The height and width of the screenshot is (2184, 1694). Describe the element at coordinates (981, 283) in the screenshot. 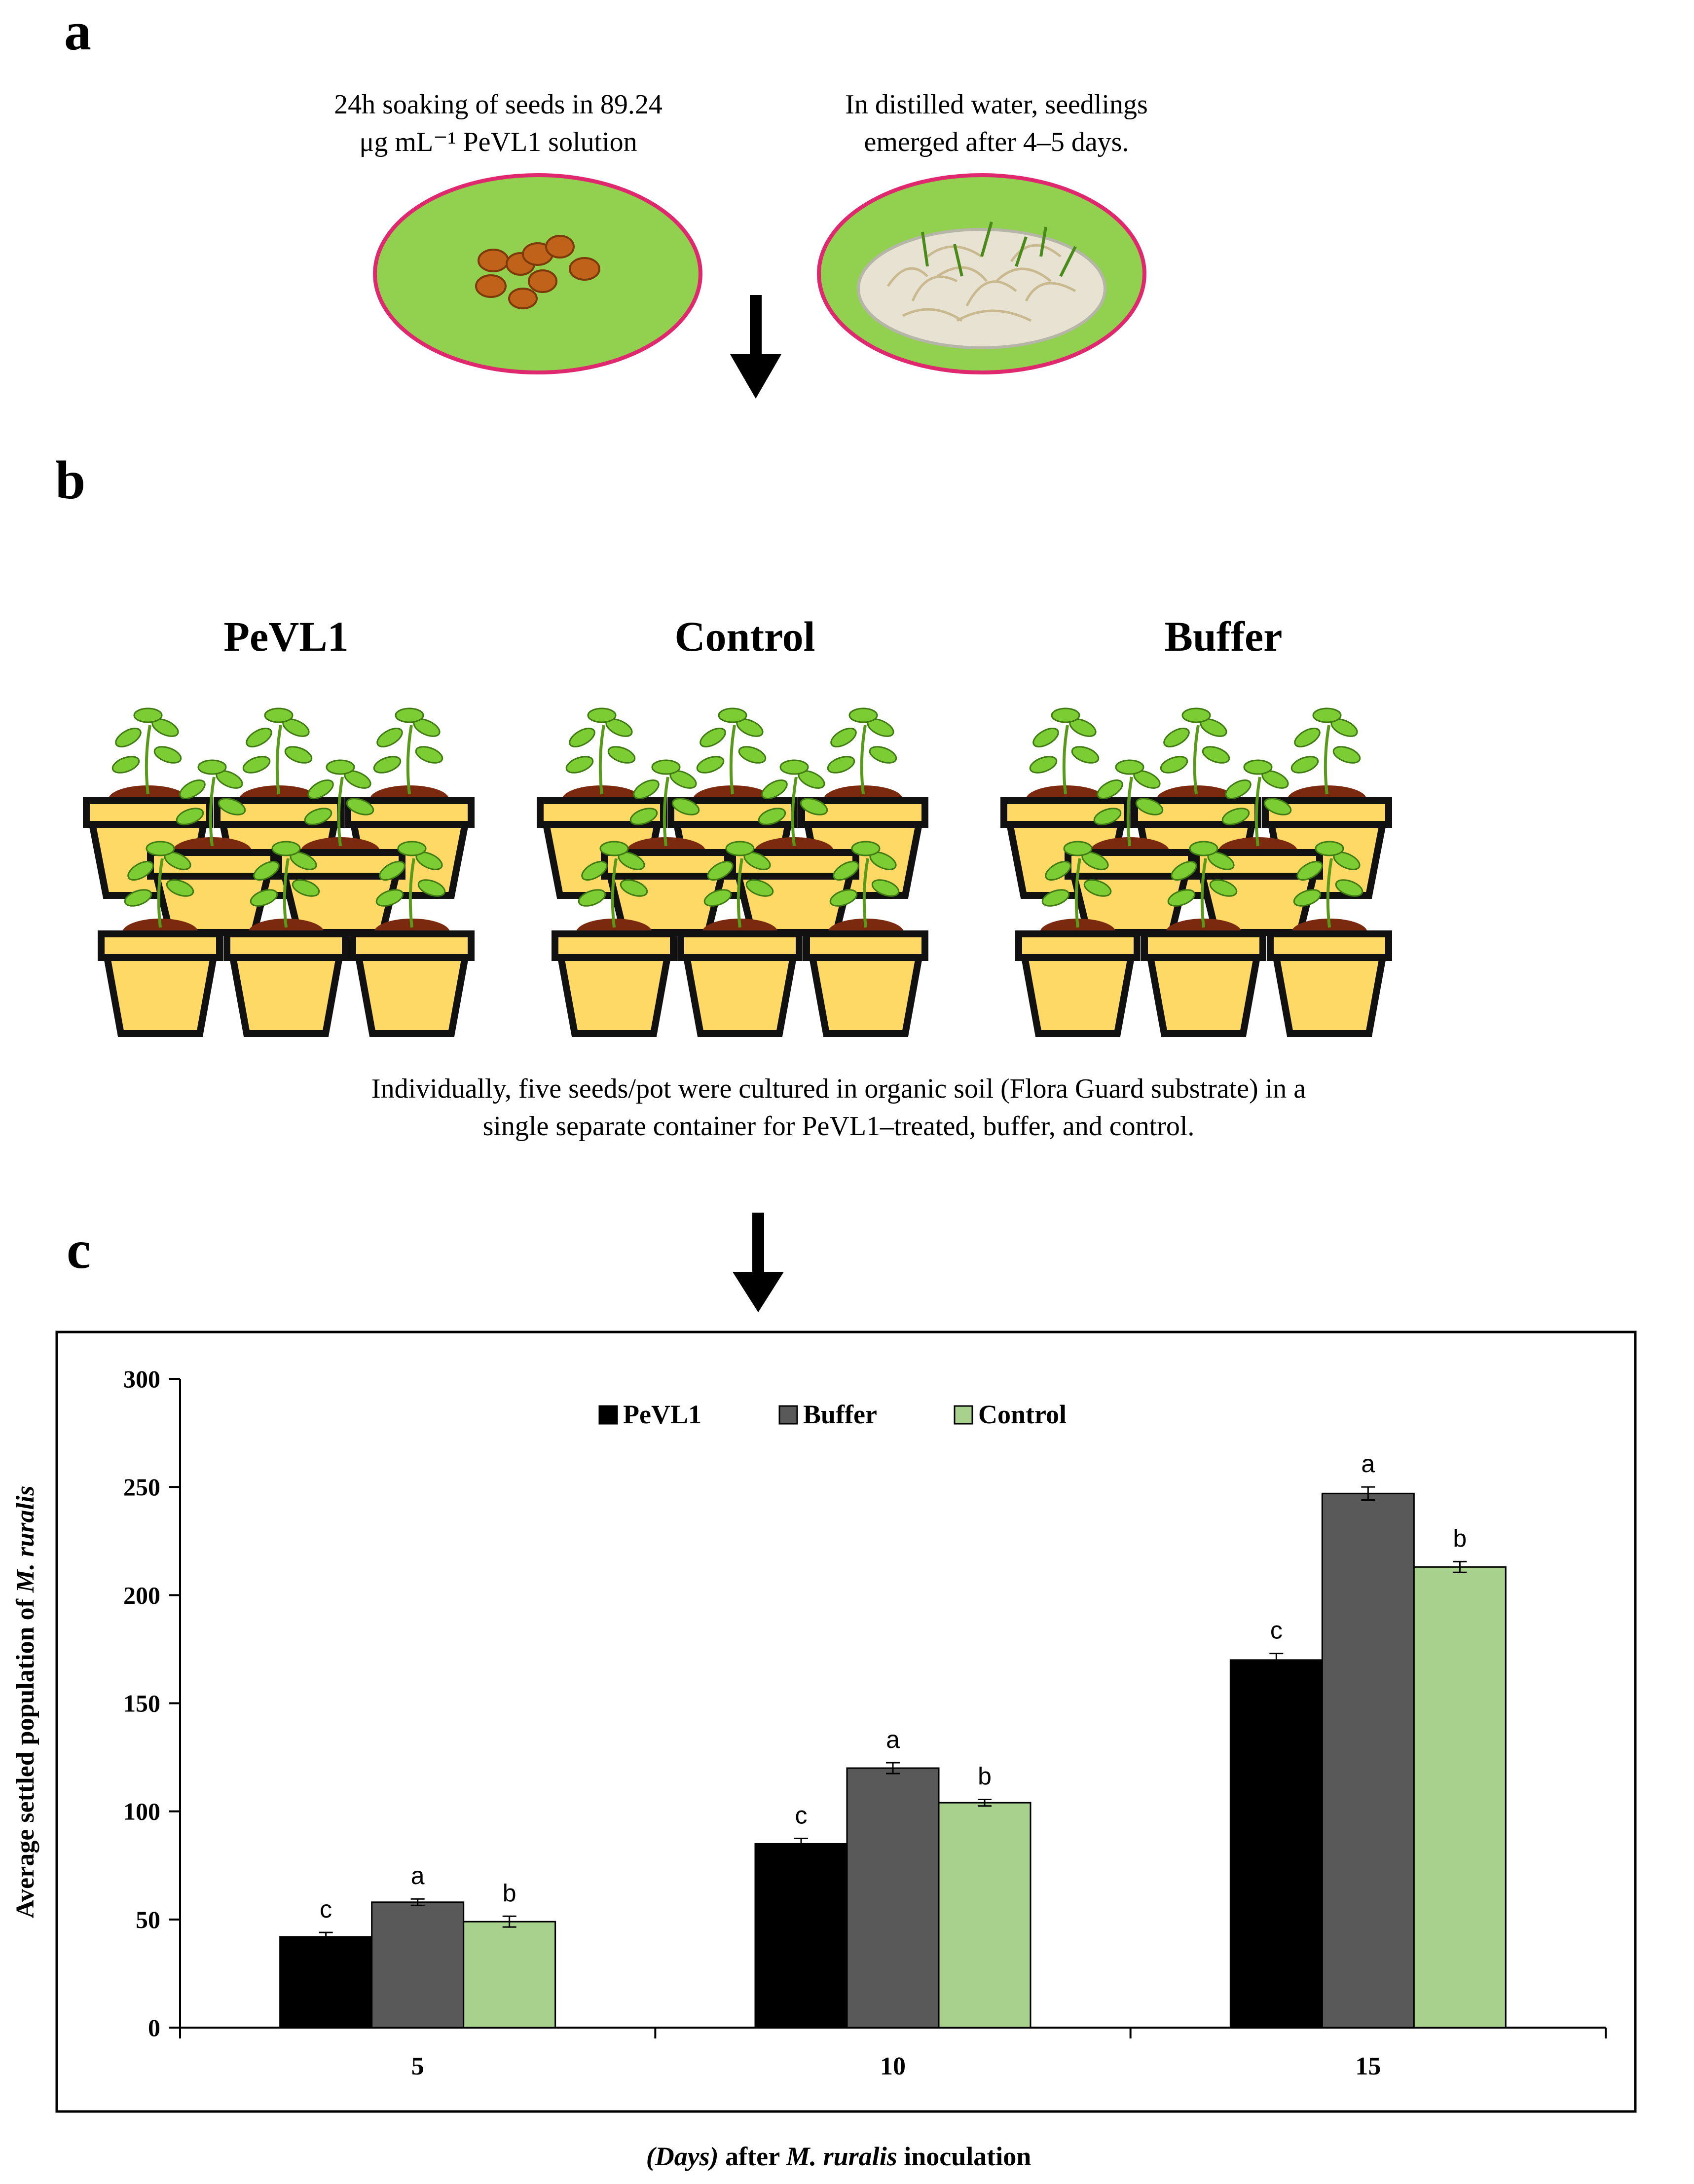

I see `sprouts` at that location.